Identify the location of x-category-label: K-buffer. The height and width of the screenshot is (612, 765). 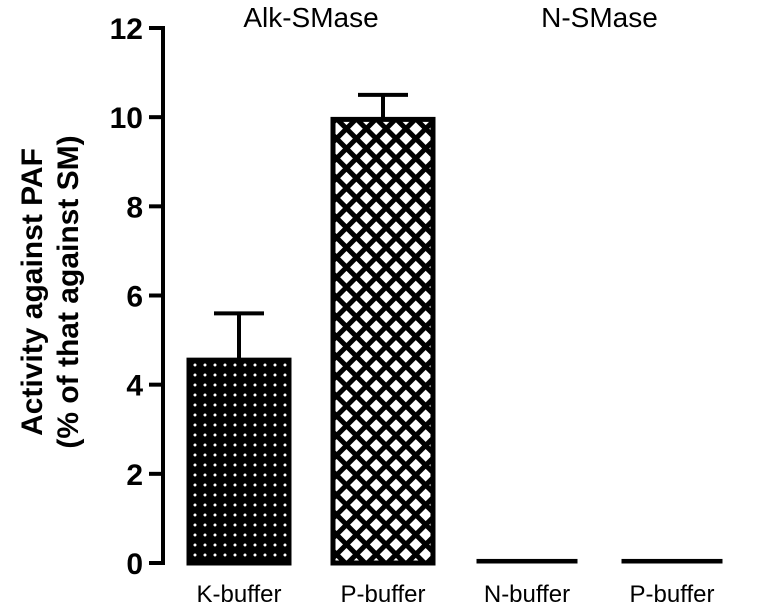
(239, 594).